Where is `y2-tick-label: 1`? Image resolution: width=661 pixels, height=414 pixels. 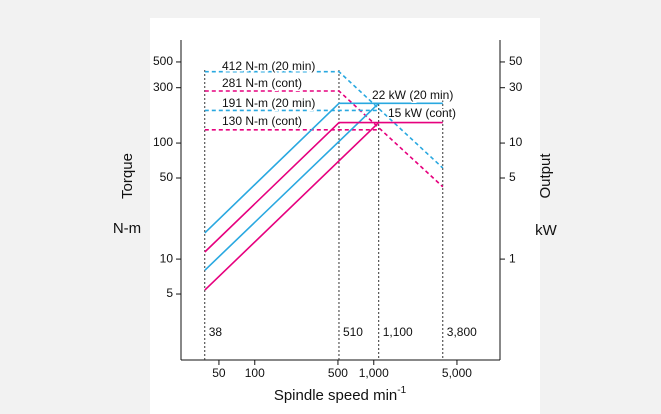
y2-tick-label: 1 is located at coordinates (512, 258).